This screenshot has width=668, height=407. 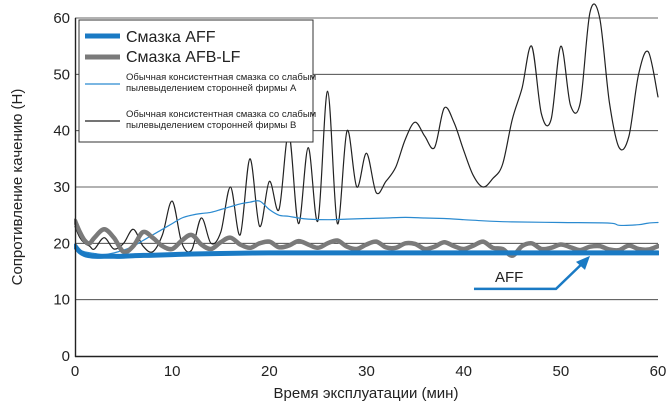 I want to click on y-tick-label-0: 0, so click(x=66, y=356).